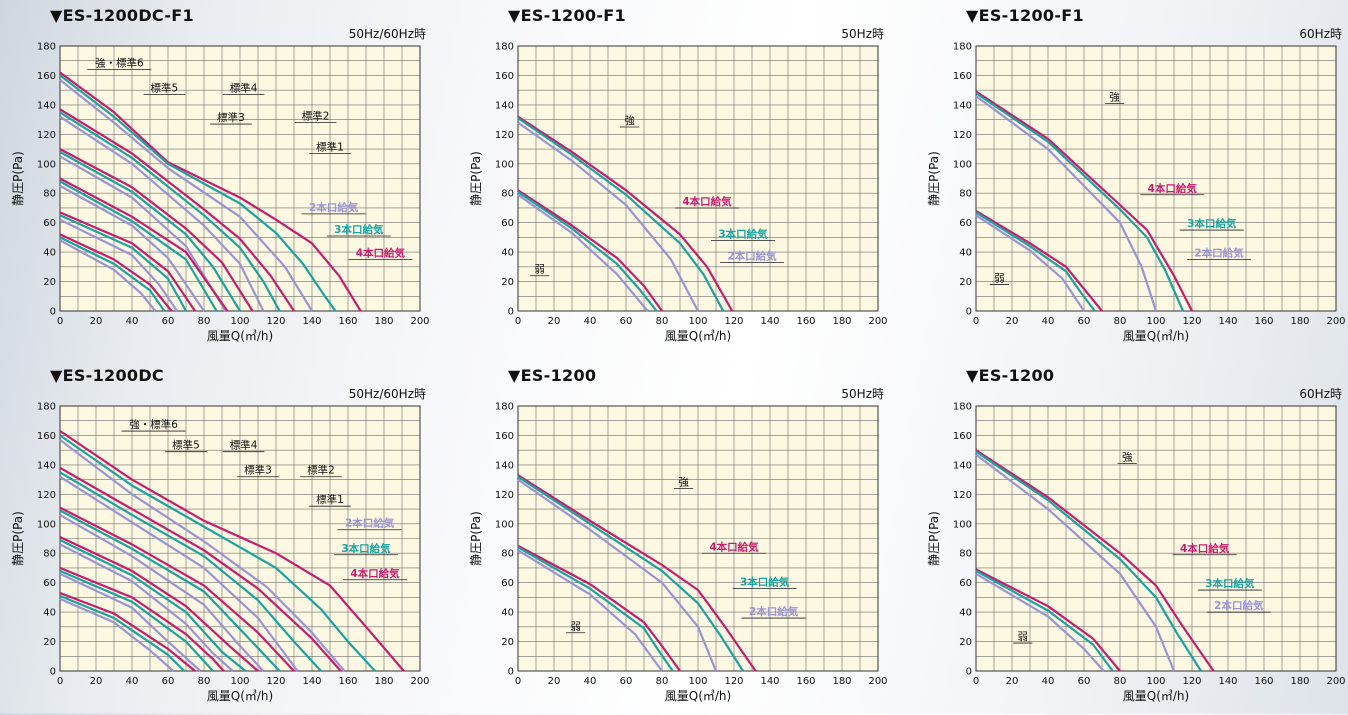 The image size is (1348, 715). I want to click on y-tick-label: 60, so click(49, 583).